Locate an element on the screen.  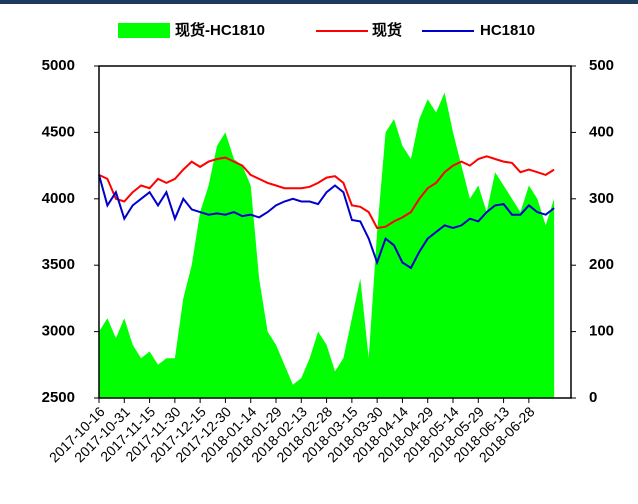
y2-tick-label: 100 is located at coordinates (601, 331).